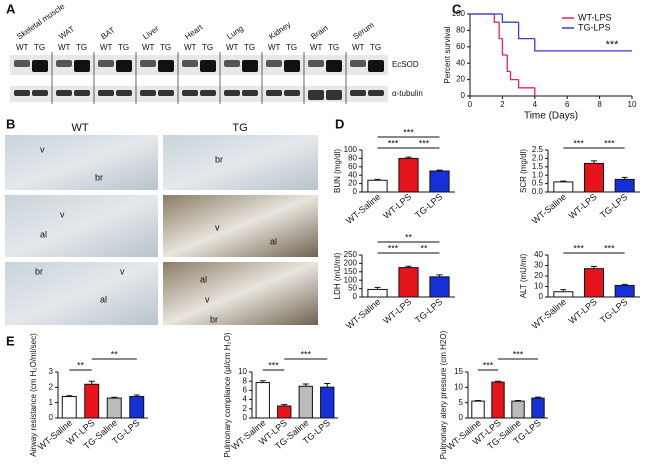 The width and height of the screenshot is (664, 465). Describe the element at coordinates (62, 214) in the screenshot. I see `histology-mark: v` at that location.